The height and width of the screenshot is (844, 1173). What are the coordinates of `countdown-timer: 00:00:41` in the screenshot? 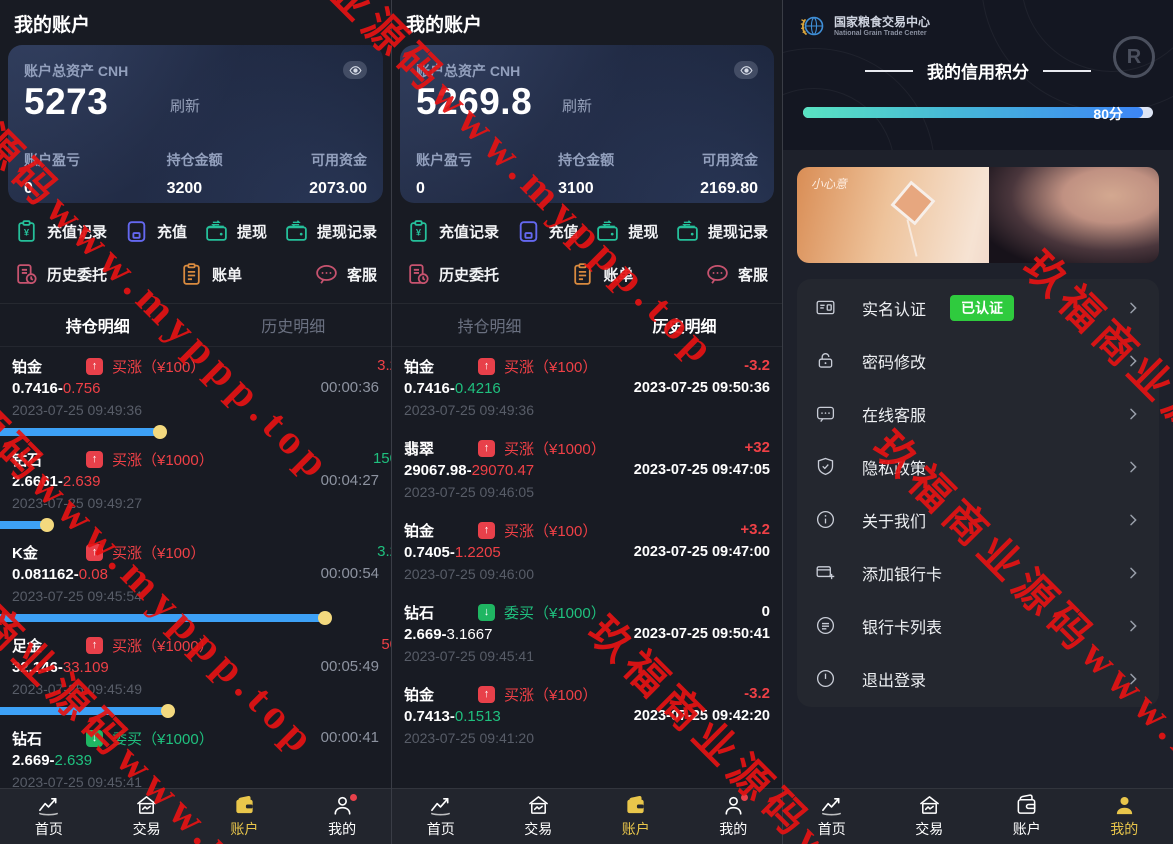 It's located at (349, 737).